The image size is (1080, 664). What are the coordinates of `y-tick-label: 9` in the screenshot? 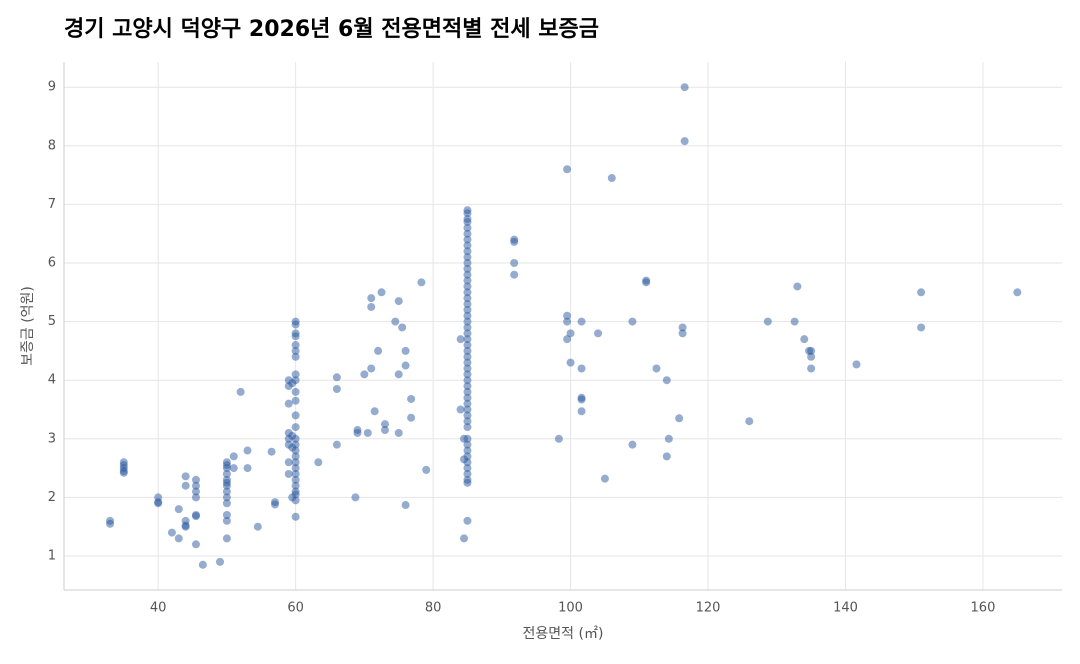 It's located at (52, 87).